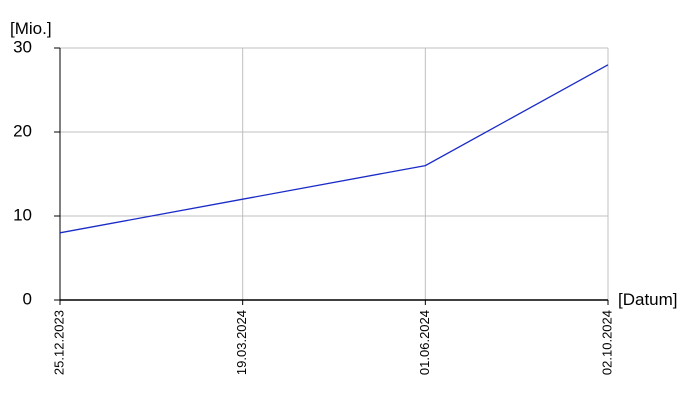 Image resolution: width=700 pixels, height=400 pixels. Describe the element at coordinates (606, 342) in the screenshot. I see `x-tick-label: 02.10.2024` at that location.